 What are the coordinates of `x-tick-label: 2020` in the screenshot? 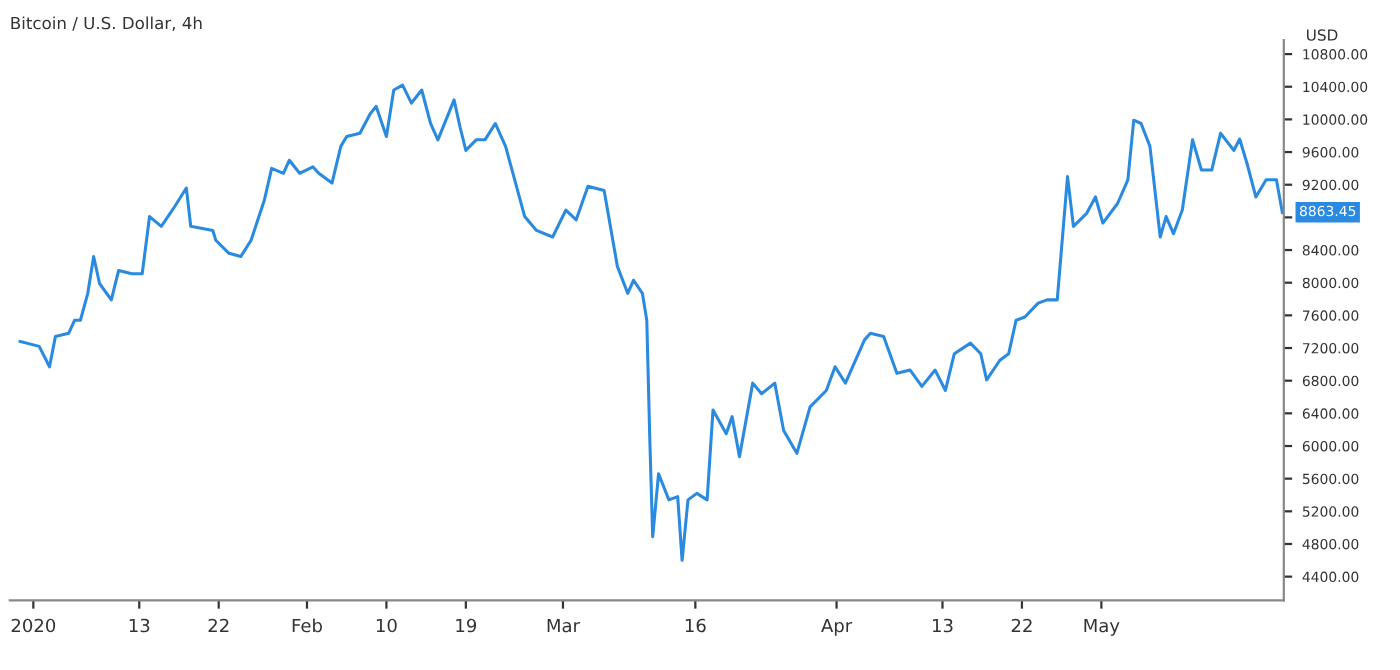 It's located at (33, 625).